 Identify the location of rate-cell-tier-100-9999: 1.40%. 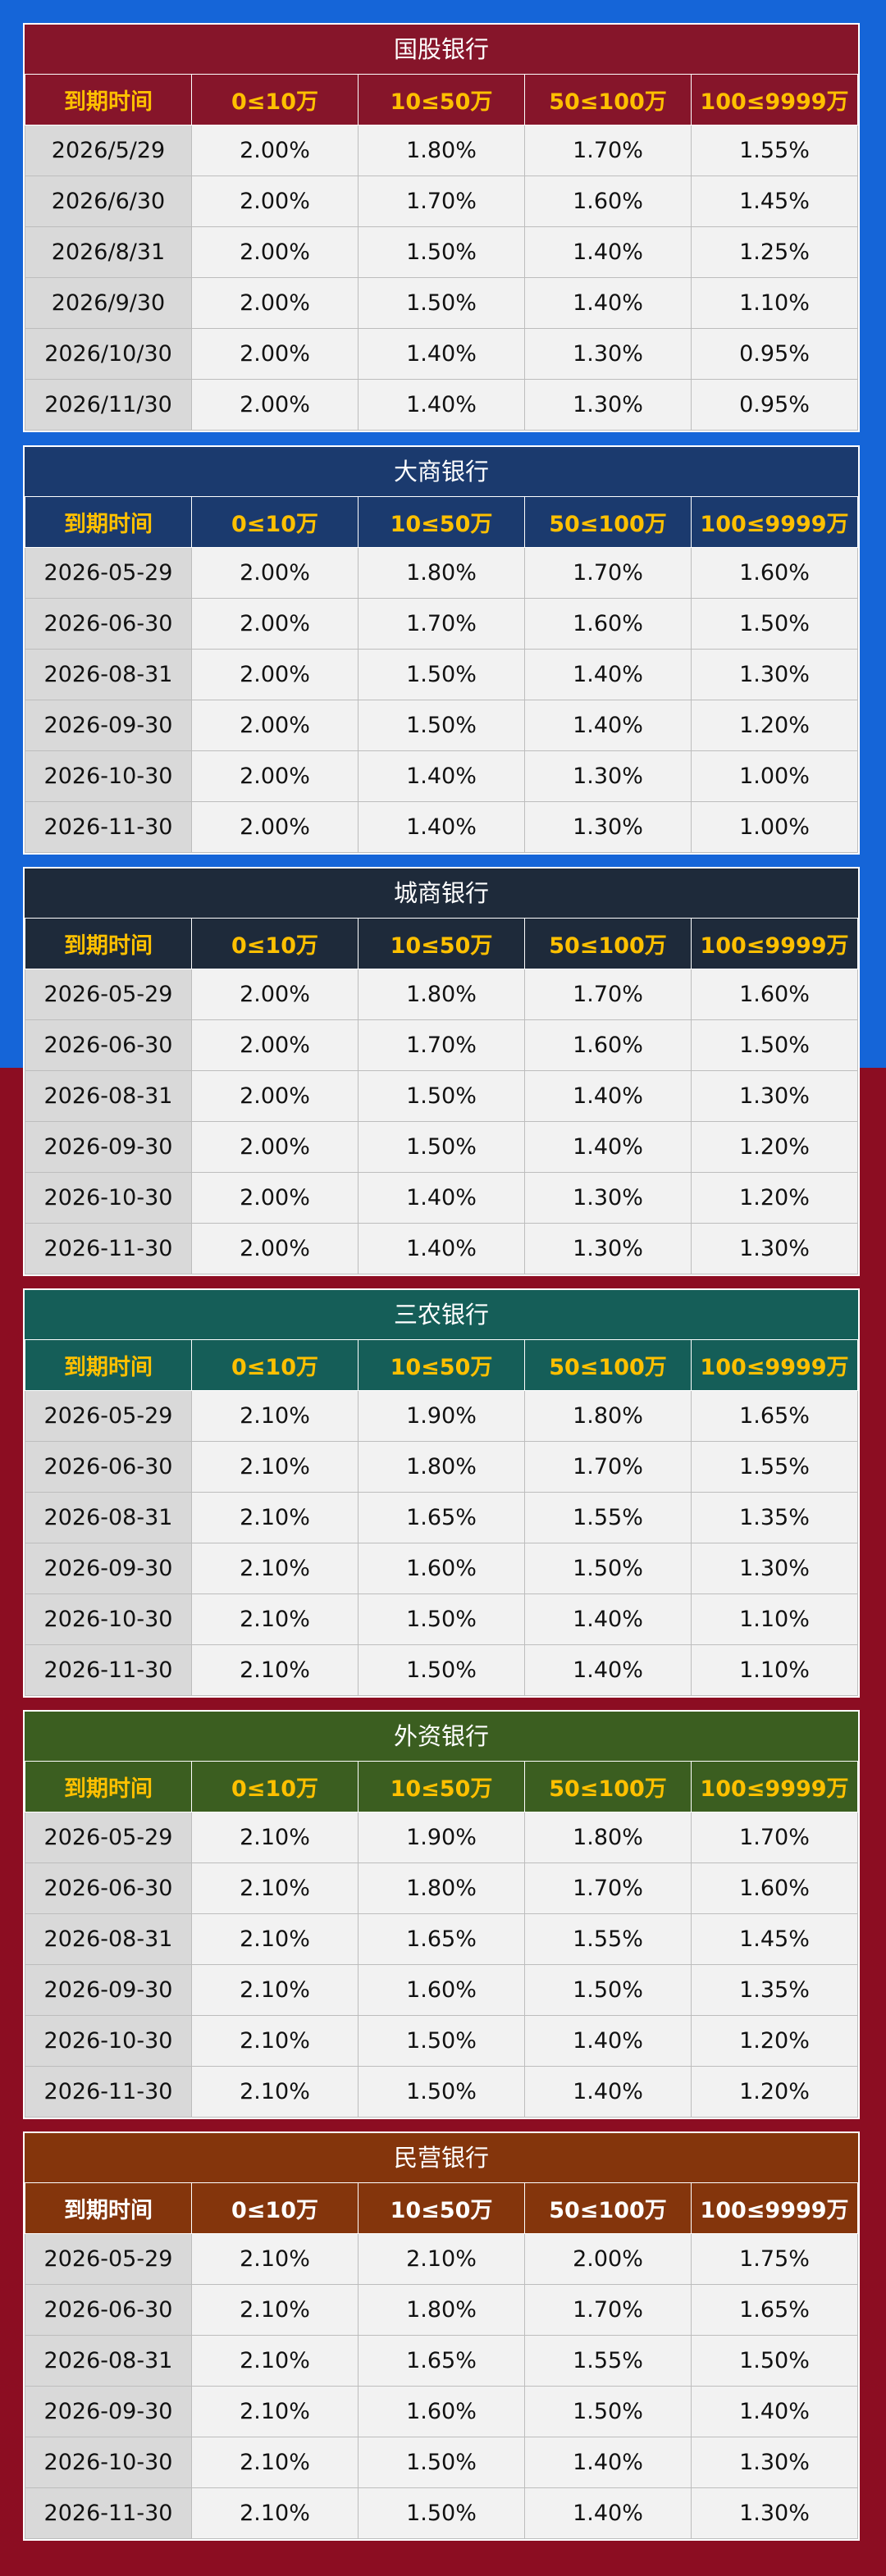
(775, 2411).